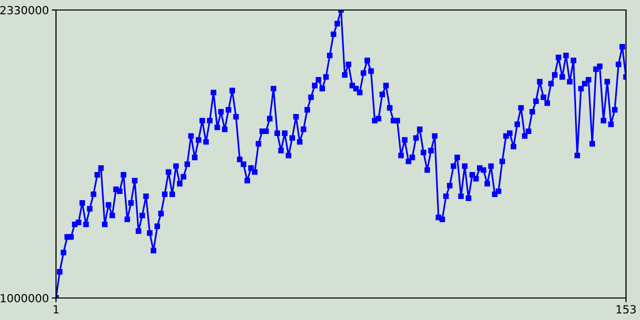  Describe the element at coordinates (626, 309) in the screenshot. I see `x-tick-label: 153` at that location.